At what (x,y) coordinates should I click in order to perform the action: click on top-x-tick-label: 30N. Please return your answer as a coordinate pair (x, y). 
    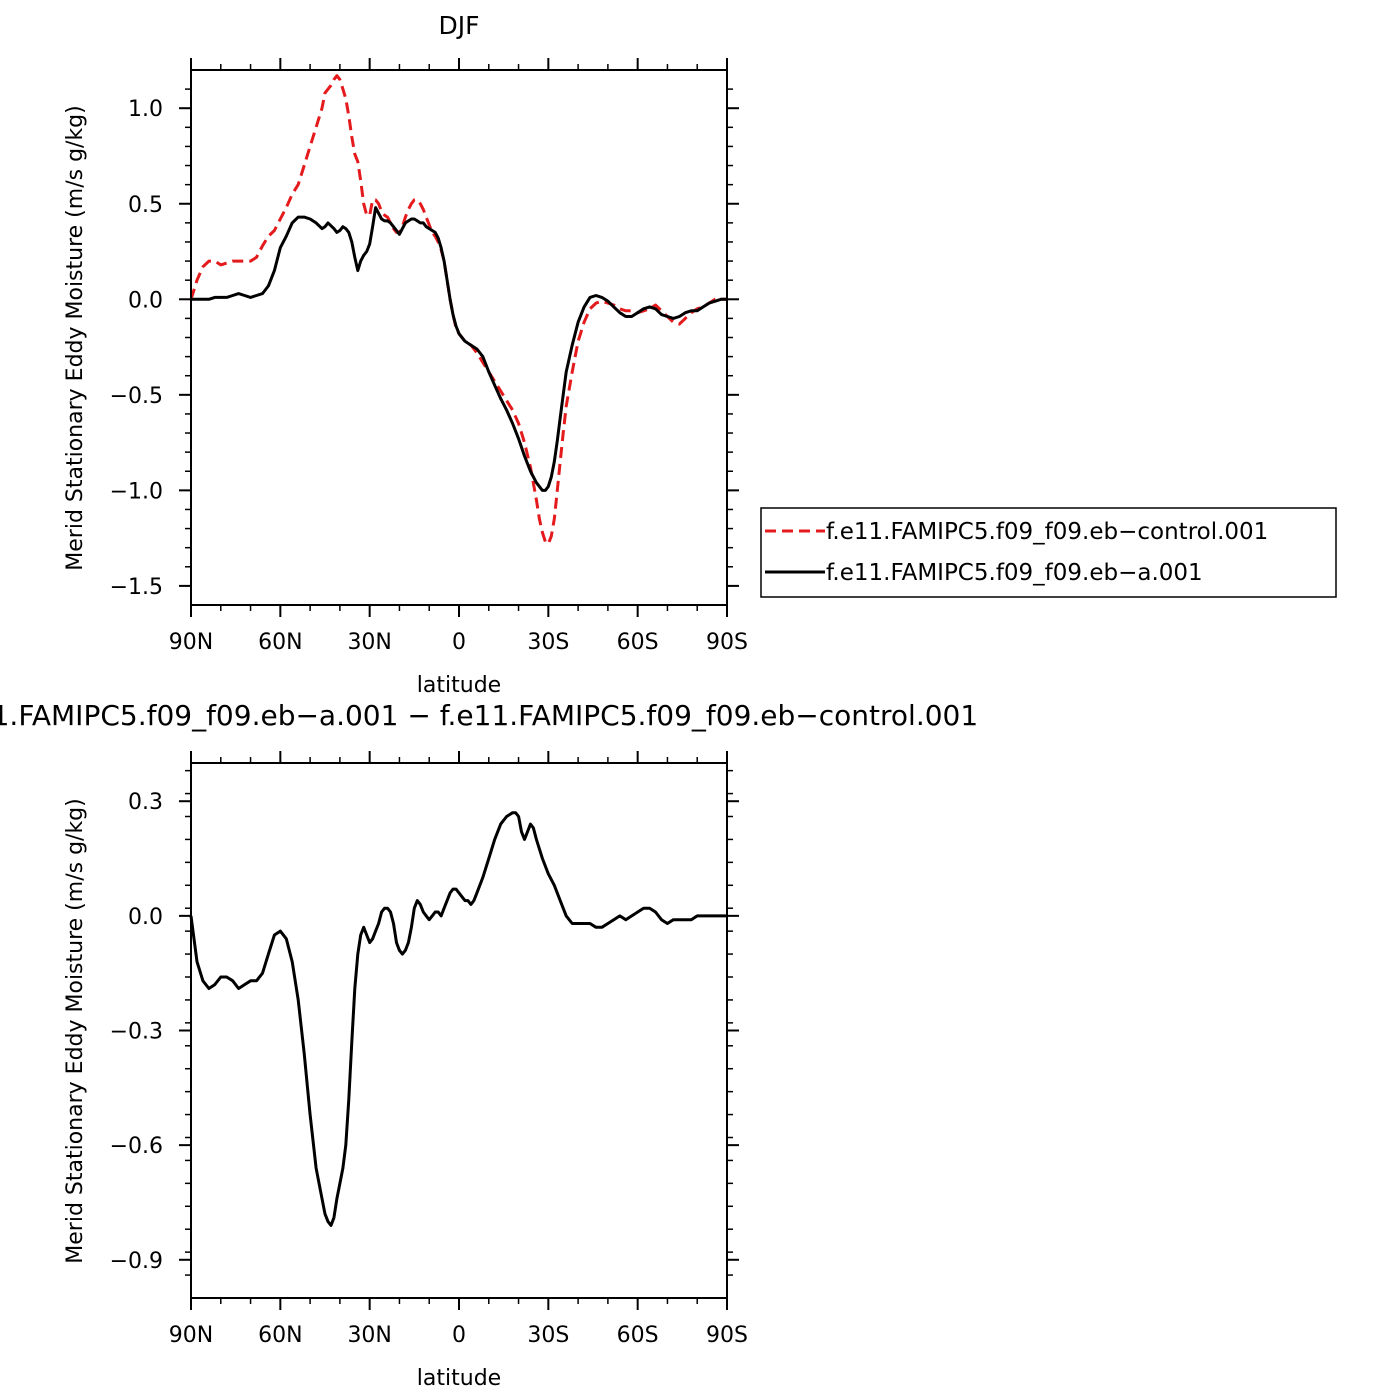
    Looking at the image, I should click on (369, 642).